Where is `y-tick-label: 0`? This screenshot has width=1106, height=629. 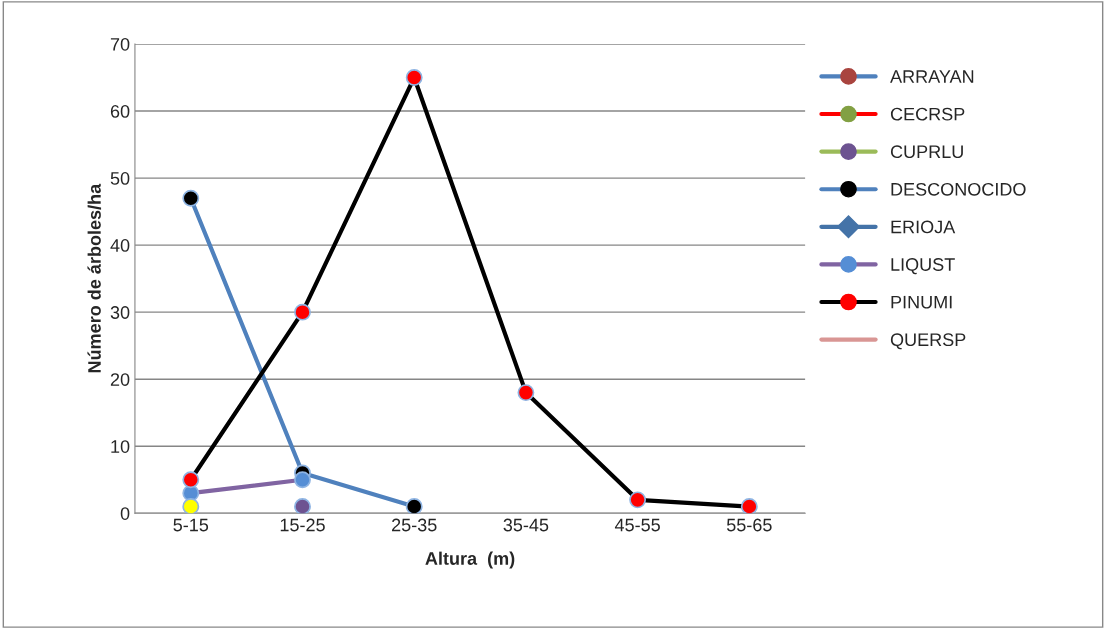 y-tick-label: 0 is located at coordinates (125, 513).